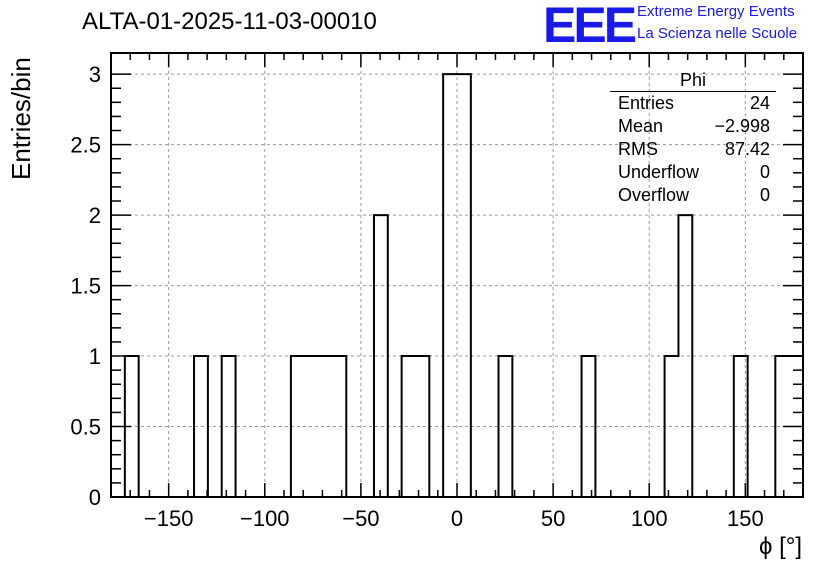 The image size is (836, 572). What do you see at coordinates (95, 356) in the screenshot?
I see `y-tick-label: 1` at bounding box center [95, 356].